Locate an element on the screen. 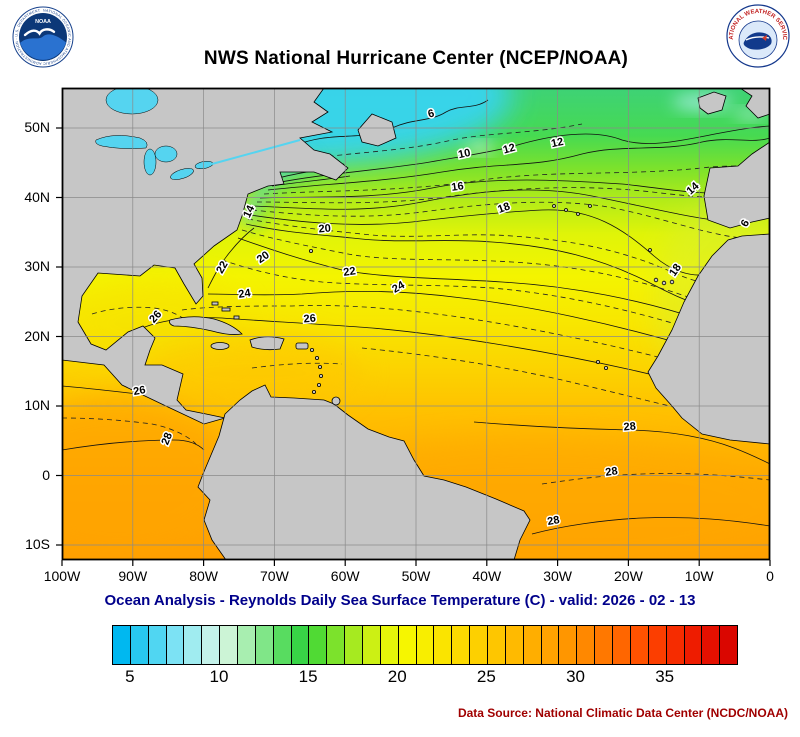 The width and height of the screenshot is (800, 737). colorbar-tick-label: 25 is located at coordinates (486, 676).